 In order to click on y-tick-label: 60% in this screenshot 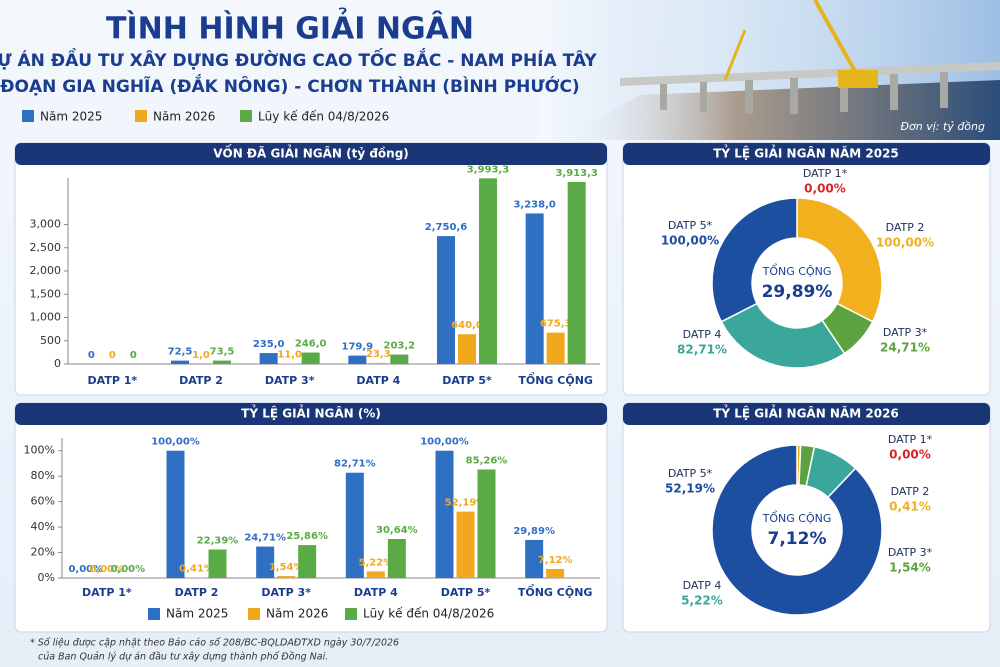, I will do `click(43, 501)`.